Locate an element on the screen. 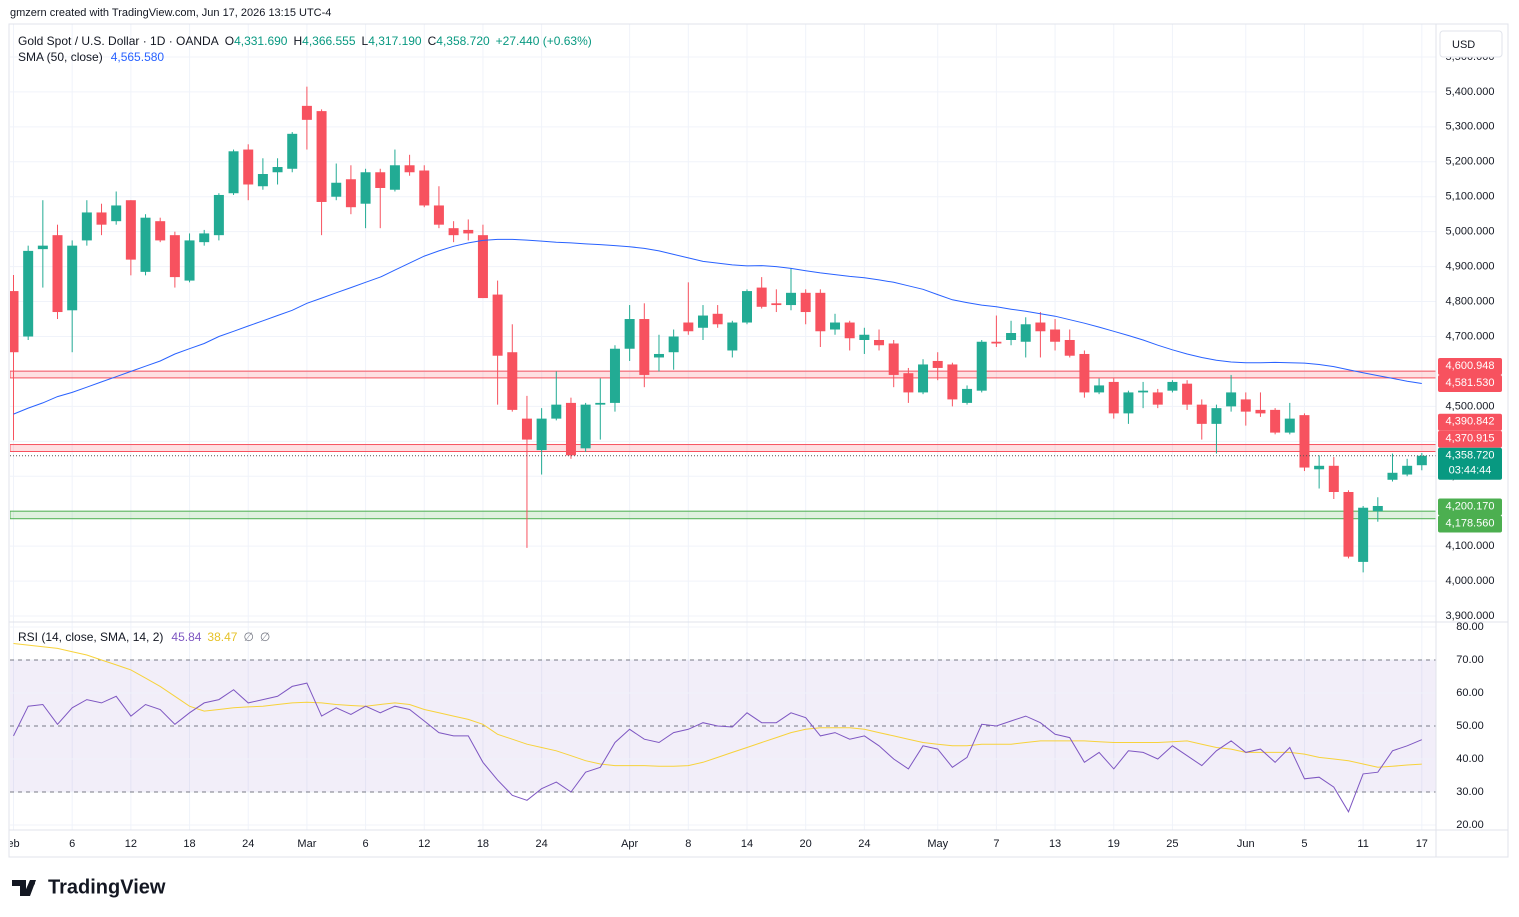 Image resolution: width=1519 pixels, height=917 pixels. currency: USD is located at coordinates (1463, 45).